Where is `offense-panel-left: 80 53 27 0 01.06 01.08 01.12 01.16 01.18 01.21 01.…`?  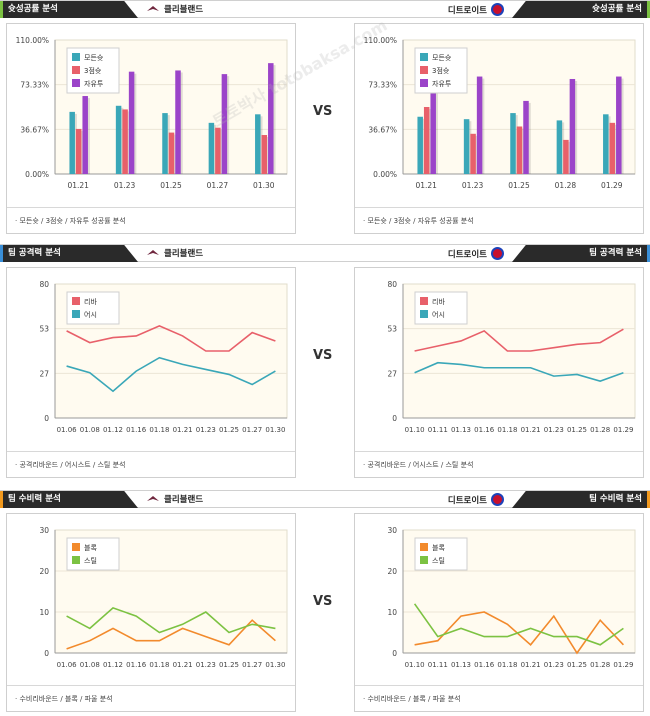 offense-panel-left: 80 53 27 0 01.06 01.08 01.12 01.16 01.18 01.21 01.… is located at coordinates (151, 372).